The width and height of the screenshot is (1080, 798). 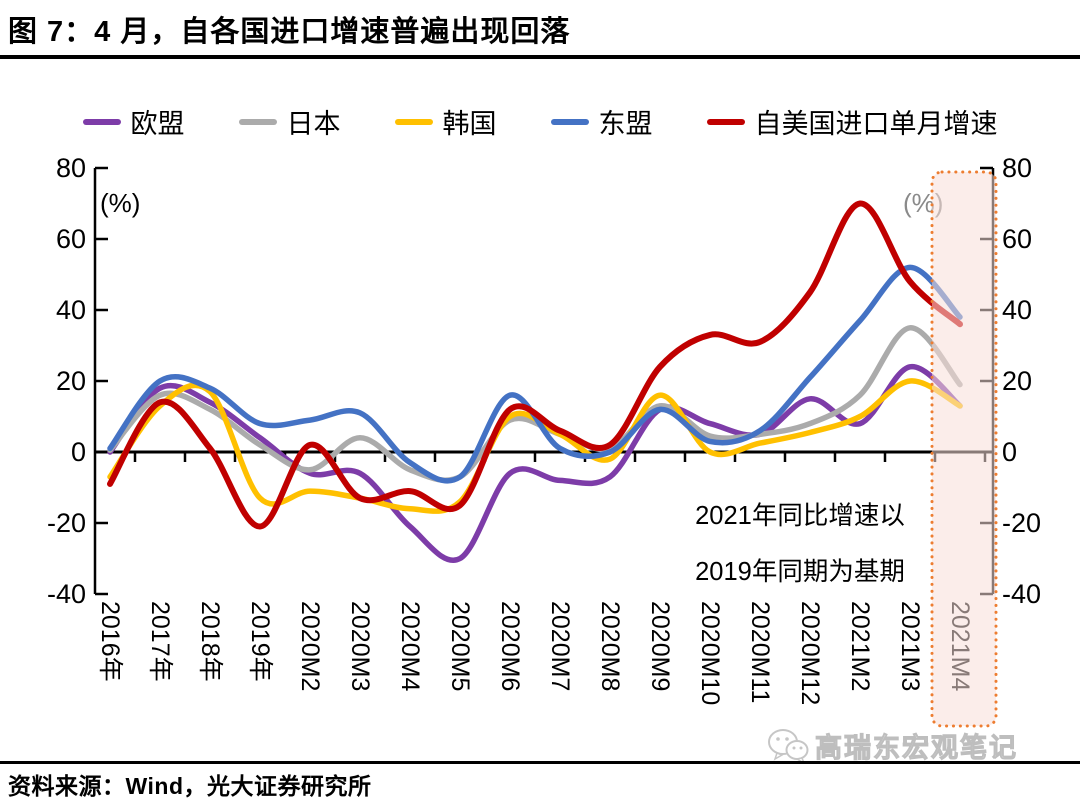 I want to click on legend-label: 日本, so click(x=313, y=124).